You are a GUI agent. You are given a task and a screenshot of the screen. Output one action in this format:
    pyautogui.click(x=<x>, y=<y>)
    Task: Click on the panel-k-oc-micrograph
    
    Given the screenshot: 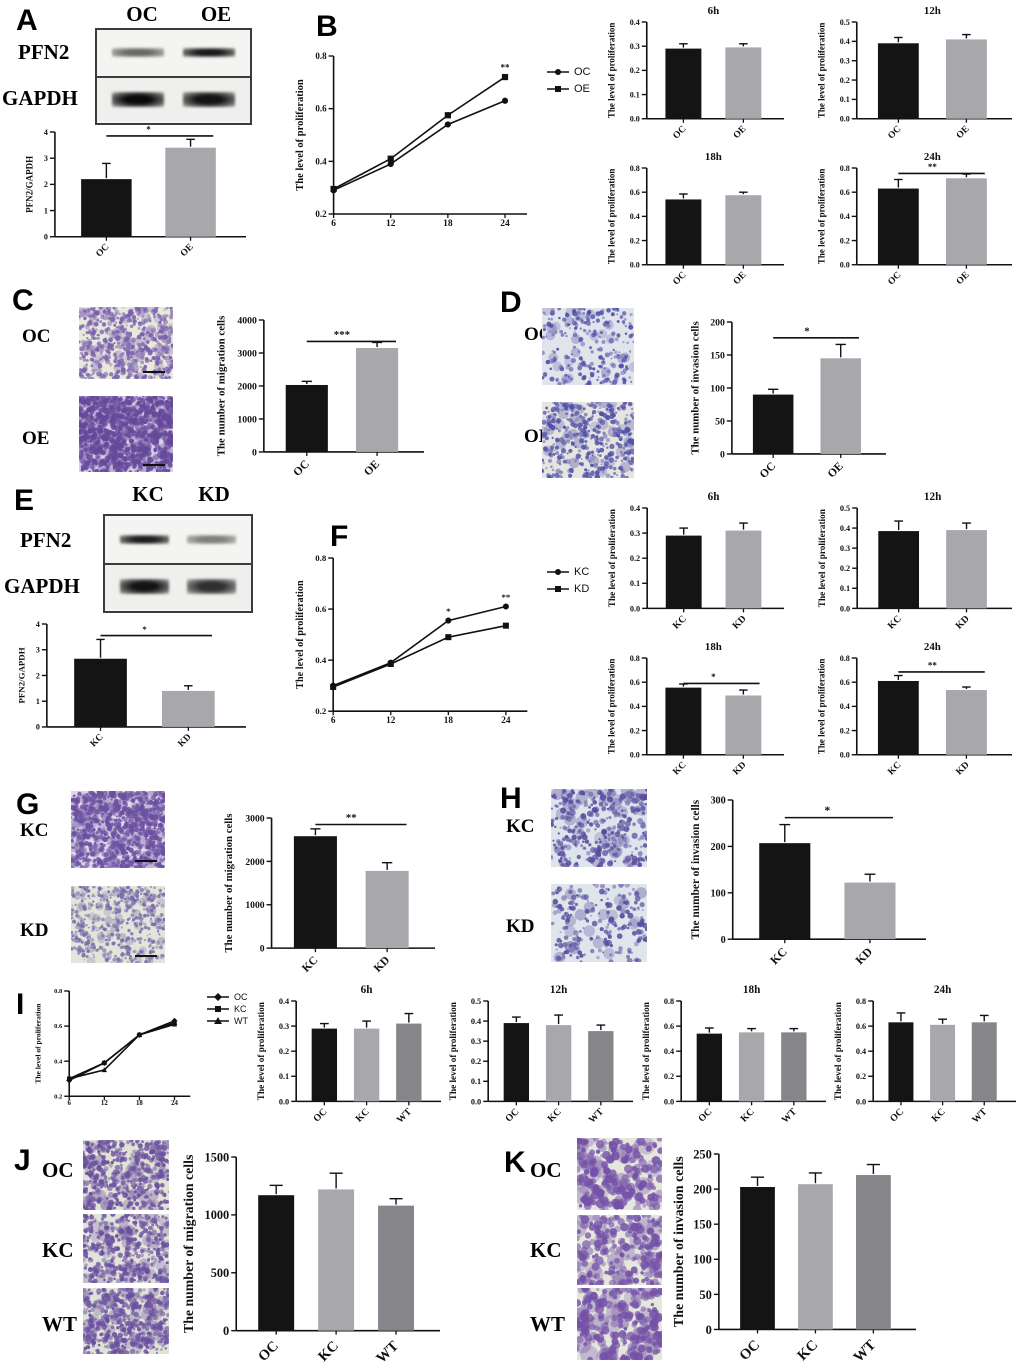 What is the action you would take?
    pyautogui.click(x=619, y=1174)
    